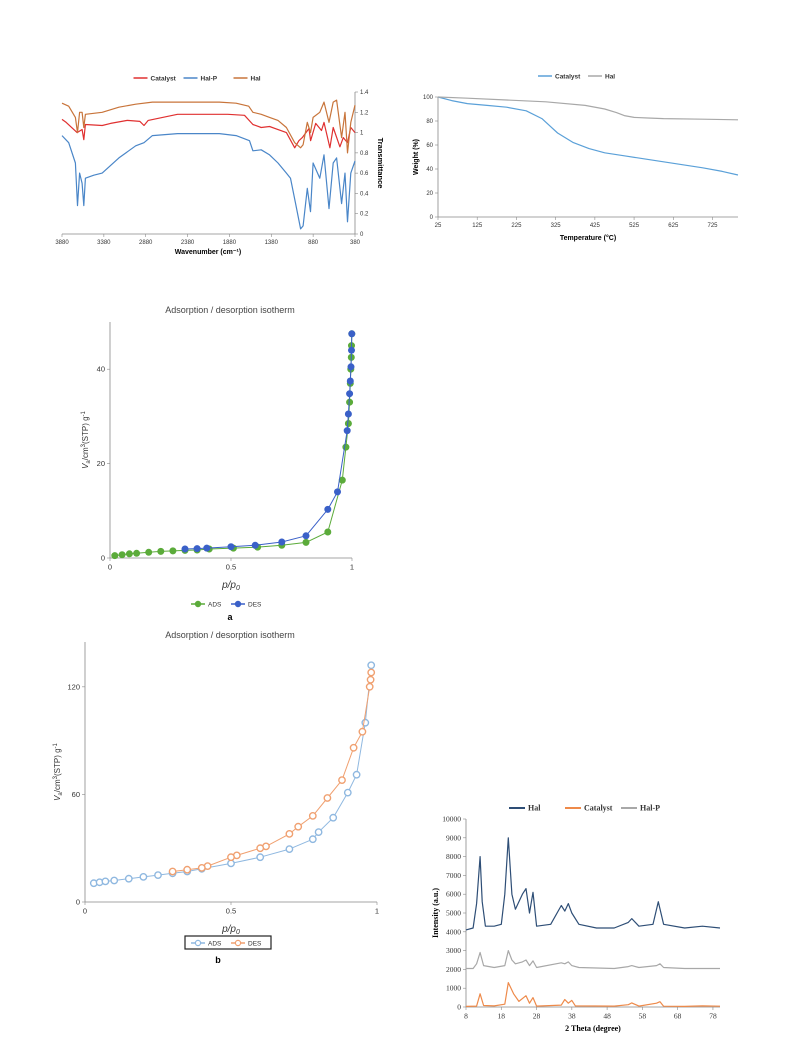  Describe the element at coordinates (429, 194) in the screenshot. I see `tga-y-tick: 20` at that location.